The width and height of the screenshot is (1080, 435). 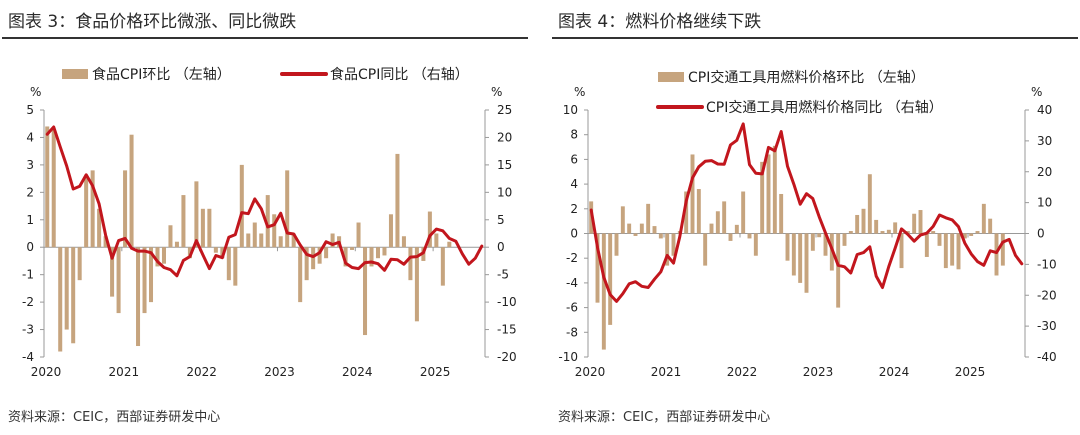 I want to click on x-tick-label: 2021, so click(x=124, y=372).